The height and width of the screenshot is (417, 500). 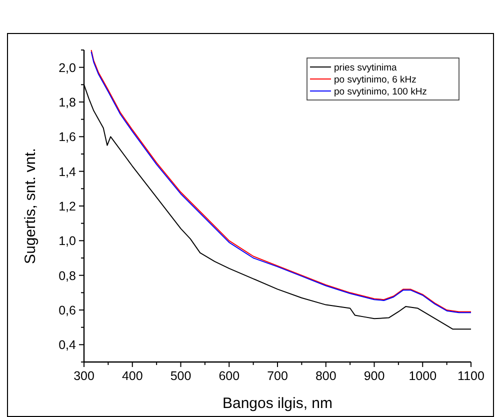 What do you see at coordinates (67, 275) in the screenshot?
I see `y-tick-label: 0,8` at bounding box center [67, 275].